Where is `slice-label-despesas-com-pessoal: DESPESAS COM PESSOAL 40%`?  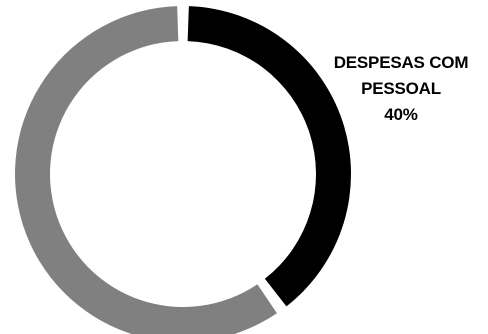
slice-label-despesas-com-pessoal: DESPESAS COM PESSOAL 40% is located at coordinates (401, 89).